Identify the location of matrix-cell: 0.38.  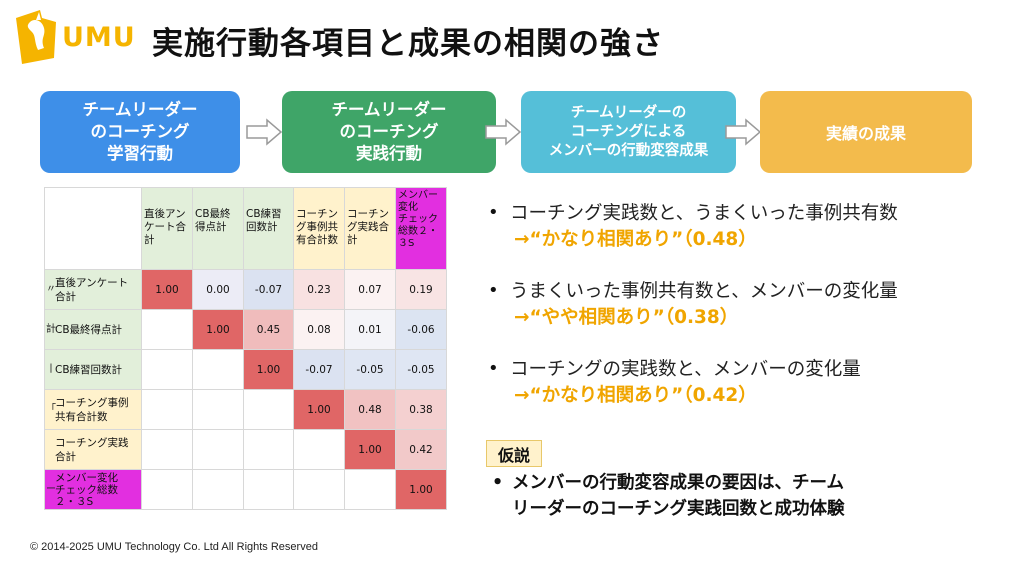
(421, 409).